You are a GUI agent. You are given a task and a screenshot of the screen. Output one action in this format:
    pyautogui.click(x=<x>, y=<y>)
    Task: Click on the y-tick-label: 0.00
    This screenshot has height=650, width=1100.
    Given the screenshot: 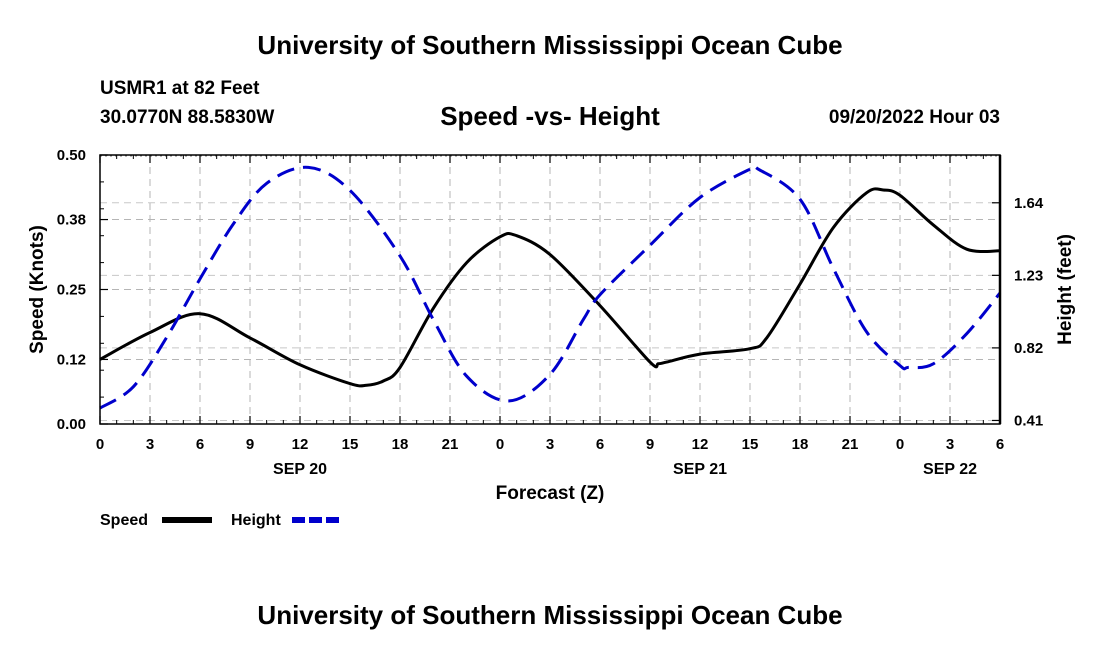 What is the action you would take?
    pyautogui.click(x=71, y=424)
    